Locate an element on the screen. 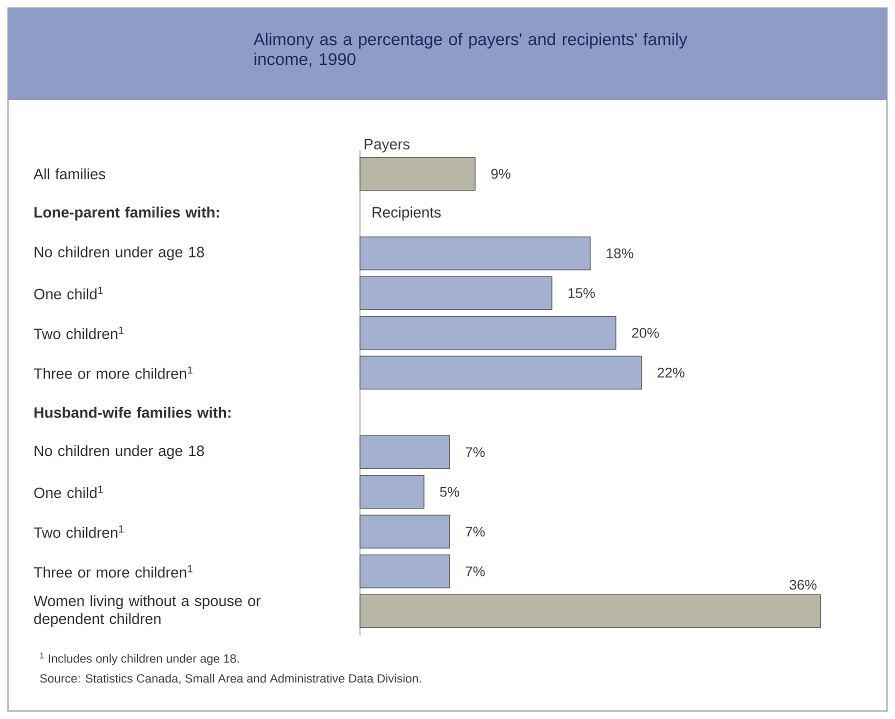 This screenshot has width=895, height=719. y-tick-label: Women living without a spouse or dependent children is located at coordinates (147, 611).